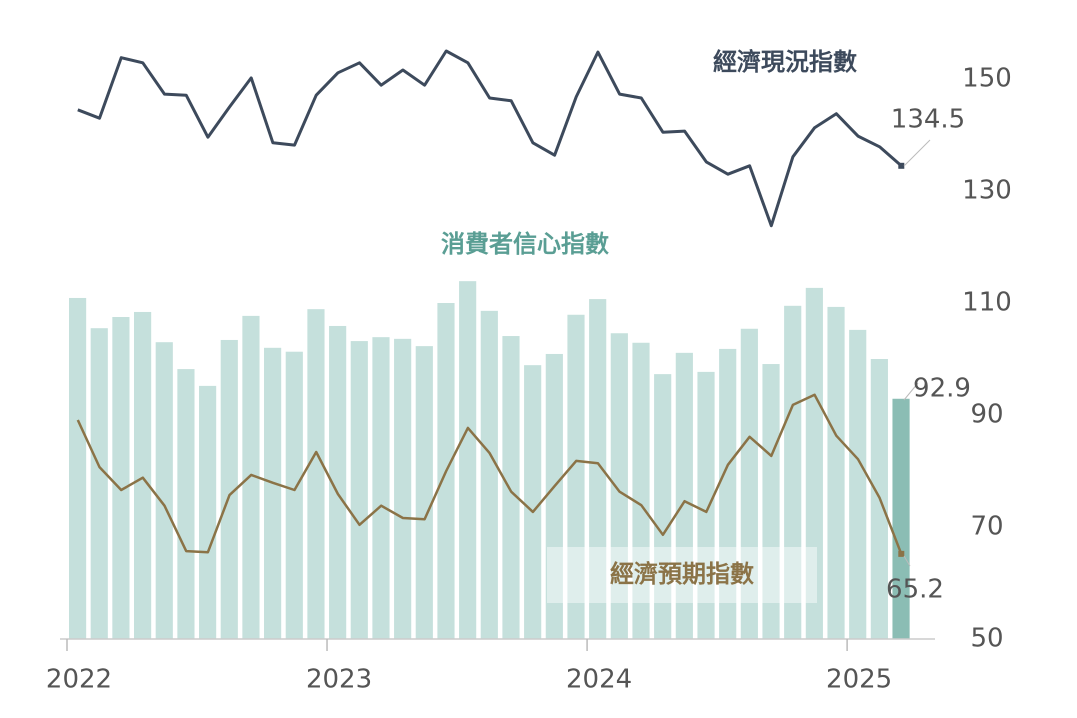 This screenshot has height=718, width=1077. I want to click on x-tick-label: 2023, so click(339, 680).